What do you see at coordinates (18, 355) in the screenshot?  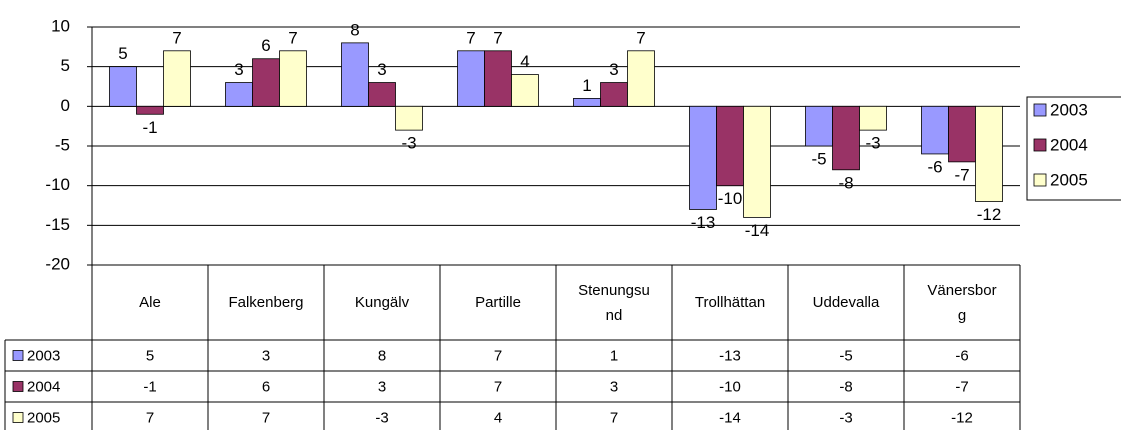 I see `table-legend-key` at bounding box center [18, 355].